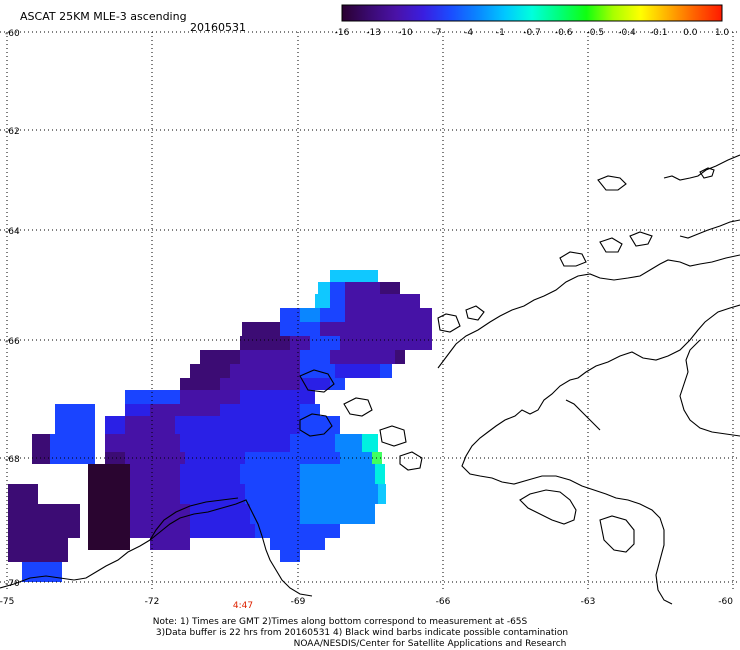 The height and width of the screenshot is (650, 740). What do you see at coordinates (12, 584) in the screenshot?
I see `latitude-label: -70` at bounding box center [12, 584].